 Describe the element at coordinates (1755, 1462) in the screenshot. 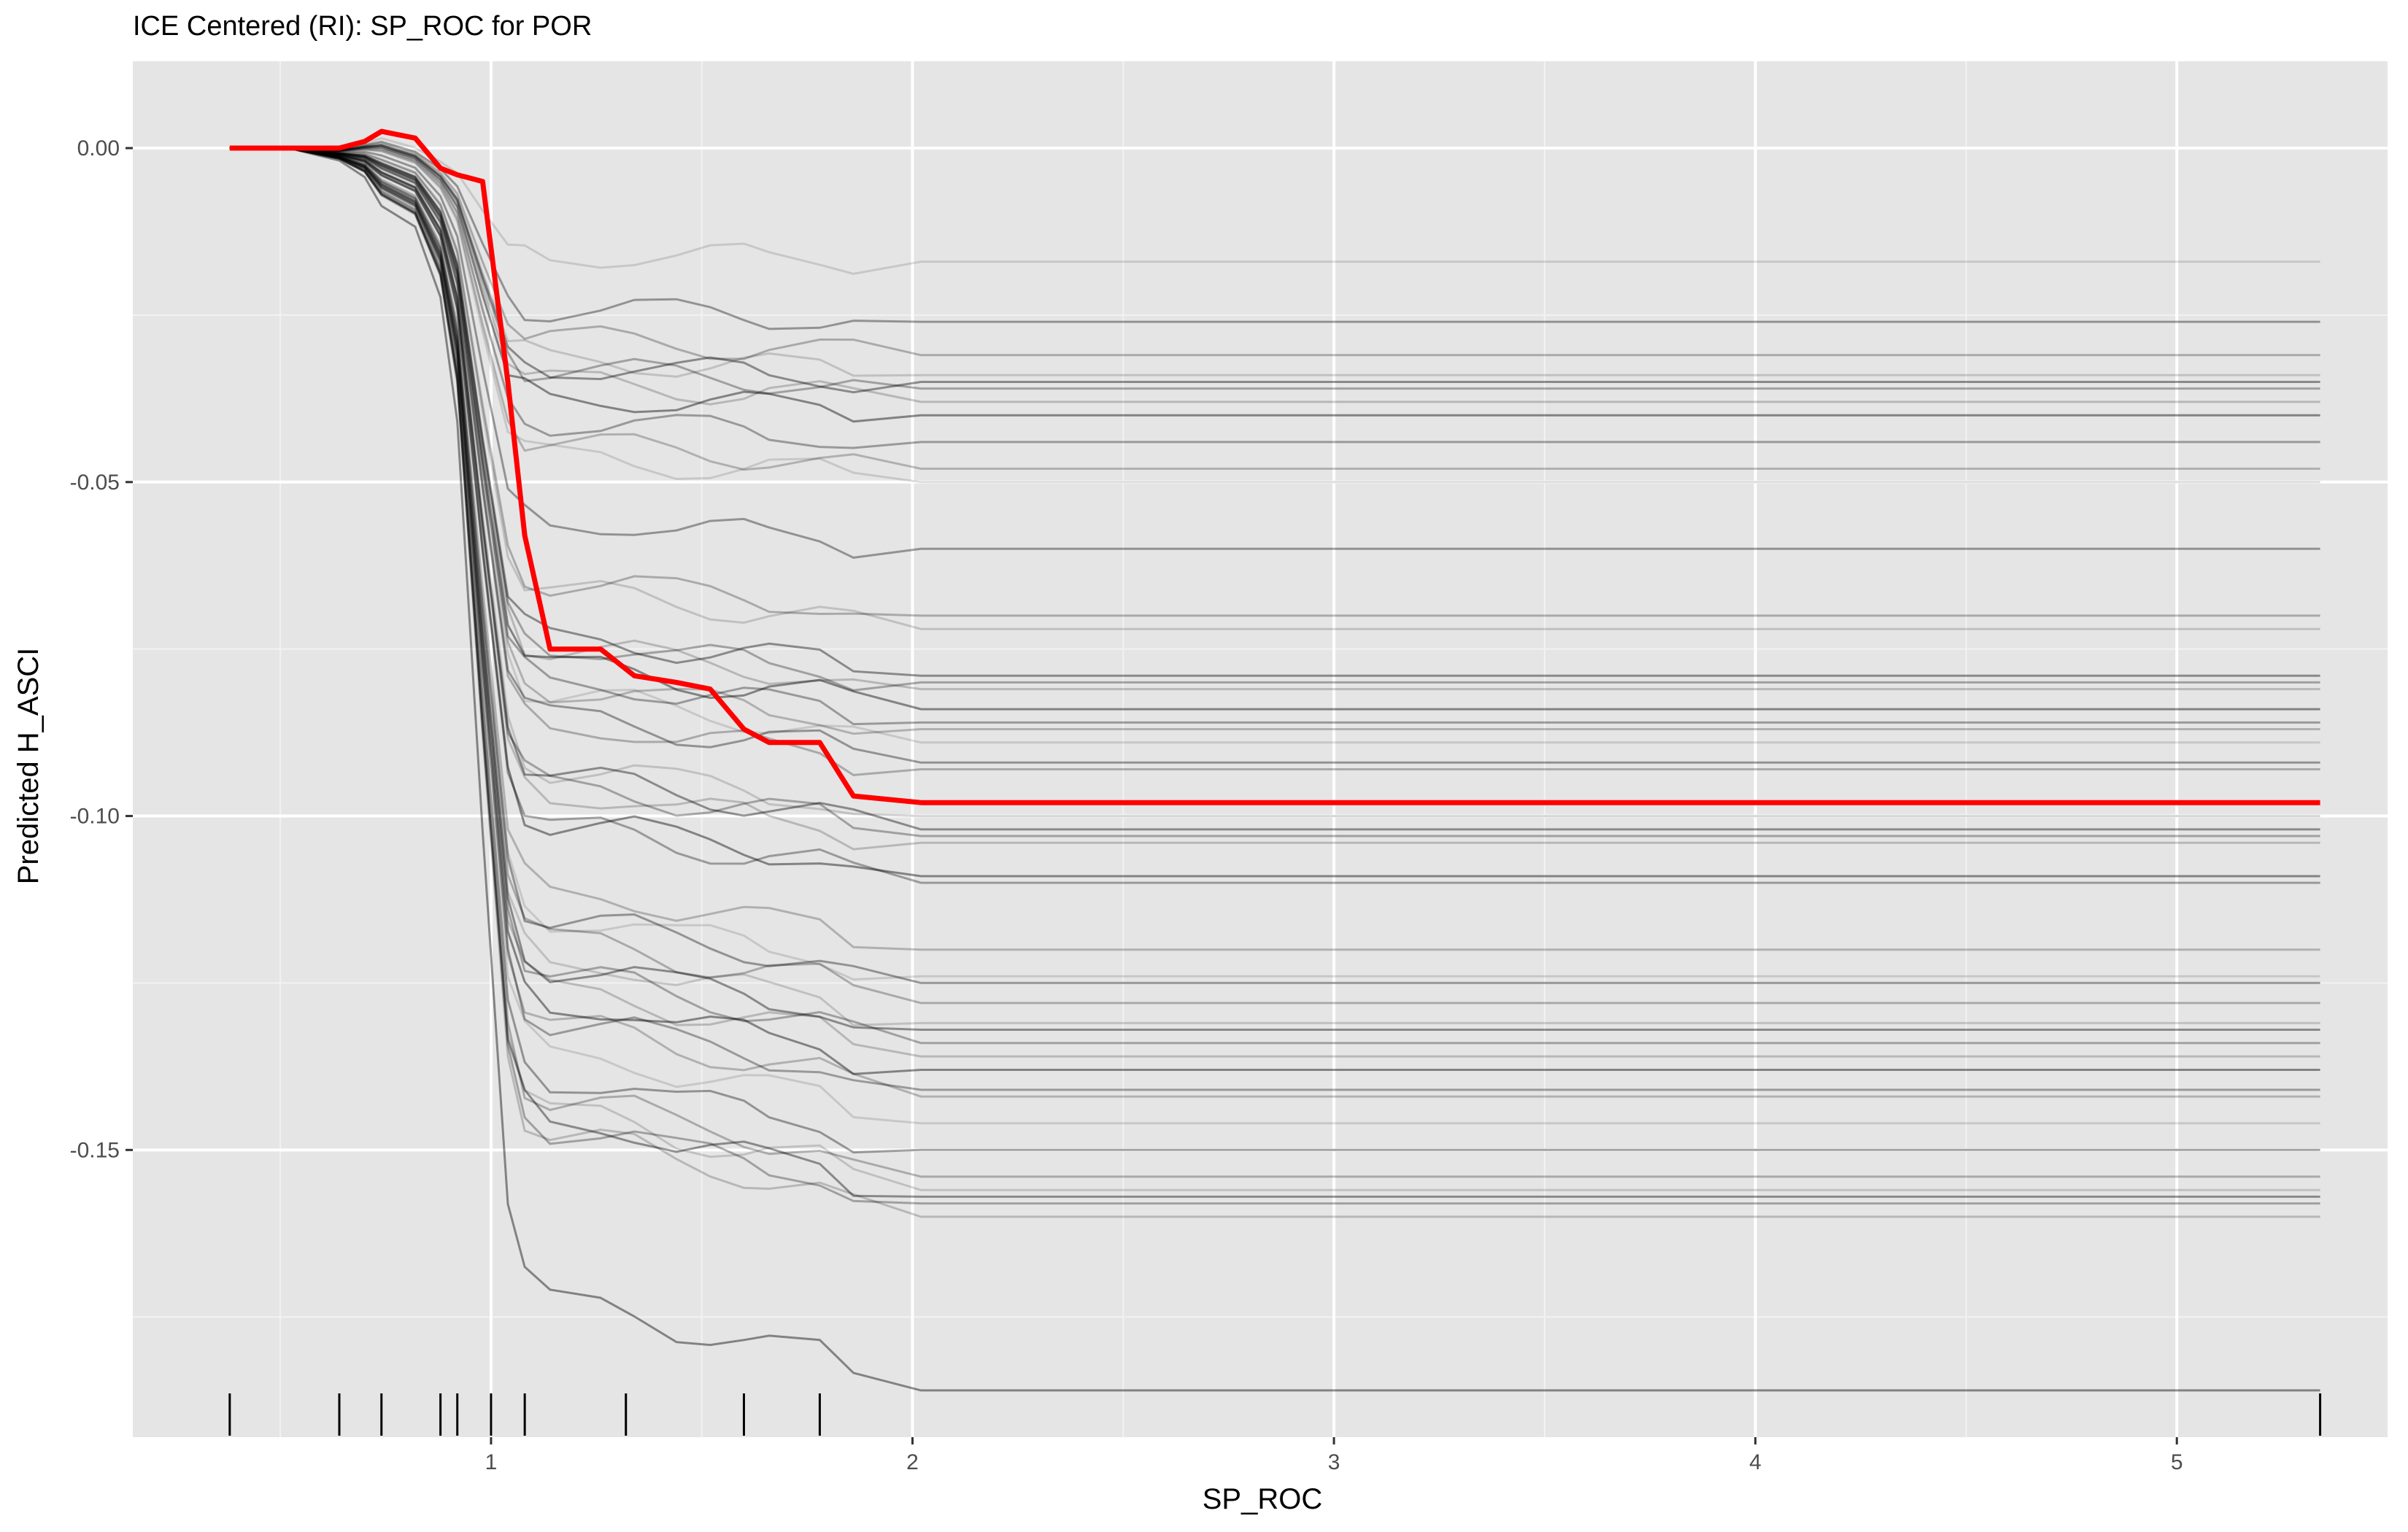

I see `x-tick-label: 4` at that location.